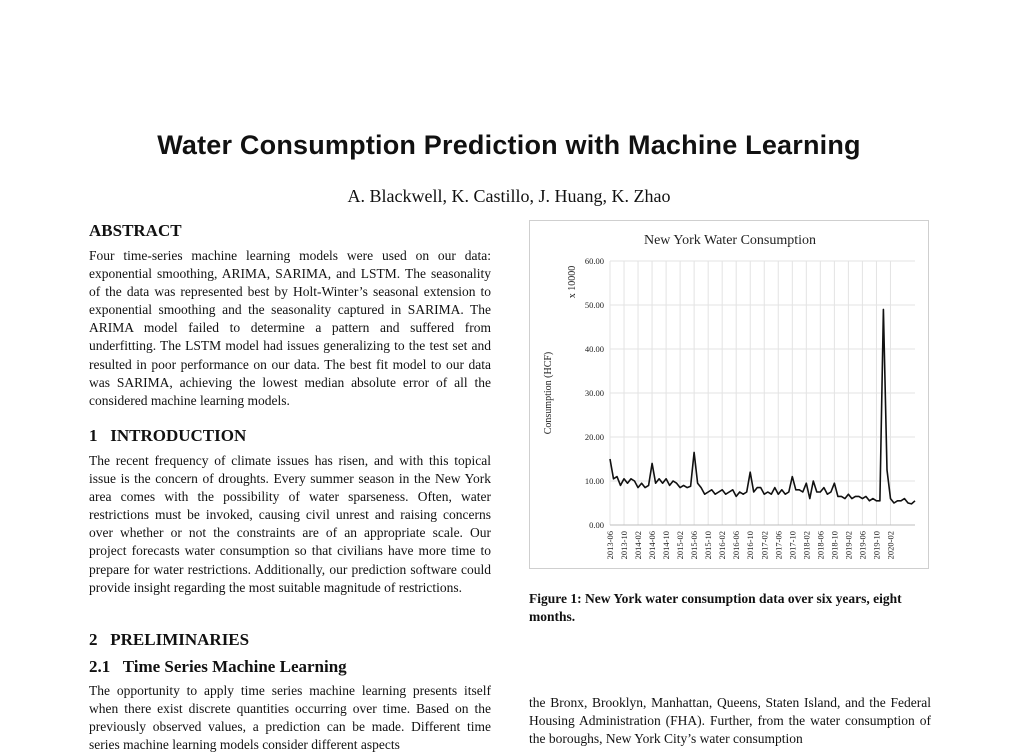 Image resolution: width=1018 pixels, height=756 pixels. Describe the element at coordinates (762, 406) in the screenshot. I see `series-line` at that location.